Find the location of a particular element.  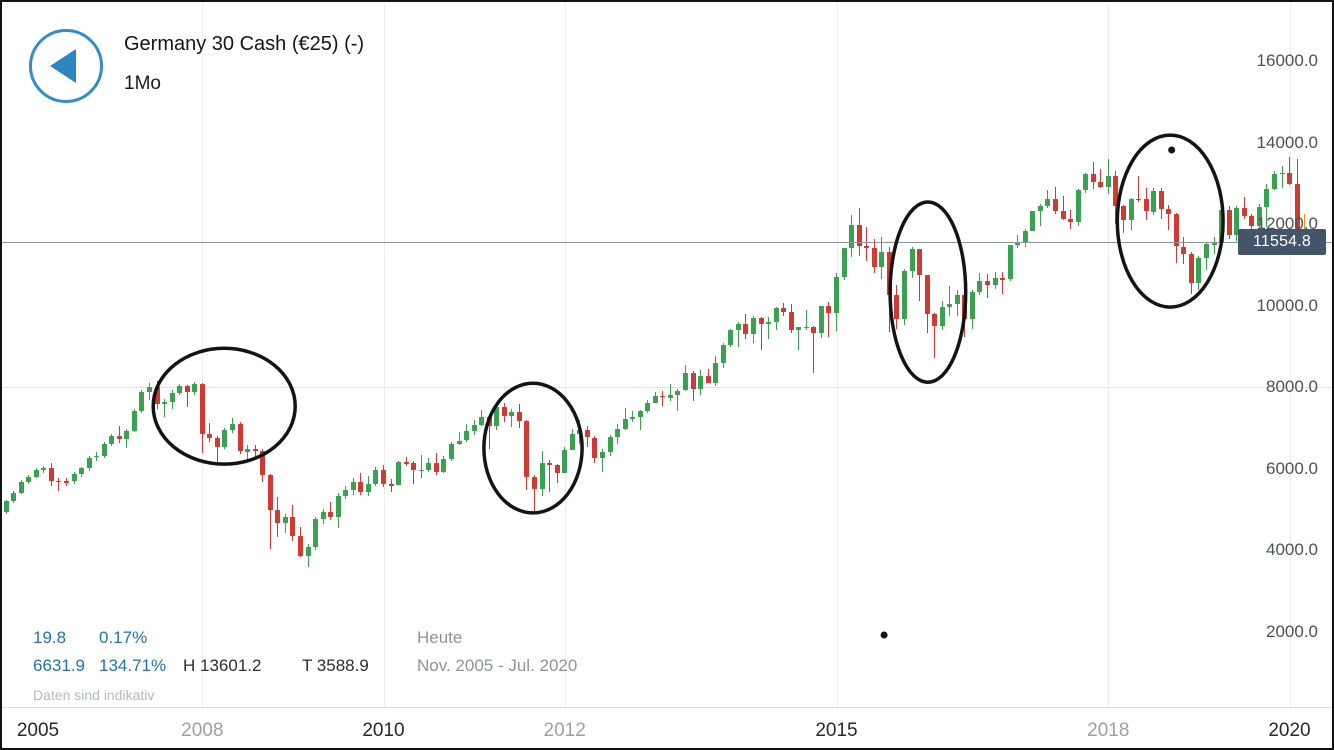

disclaimer-text: Daten sind indikativ is located at coordinates (94, 695).